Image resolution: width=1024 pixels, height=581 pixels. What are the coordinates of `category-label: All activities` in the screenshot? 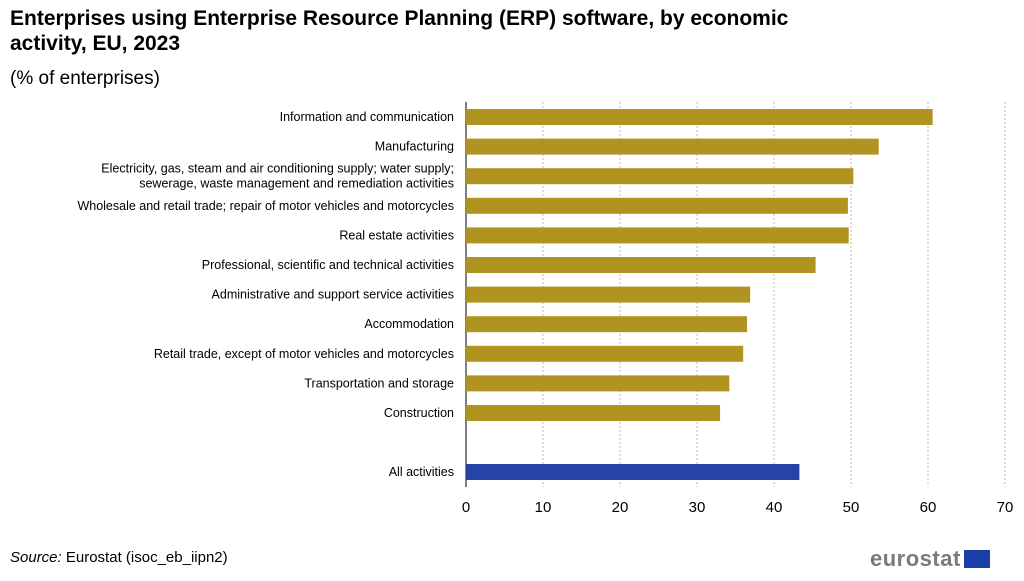 It's located at (421, 472).